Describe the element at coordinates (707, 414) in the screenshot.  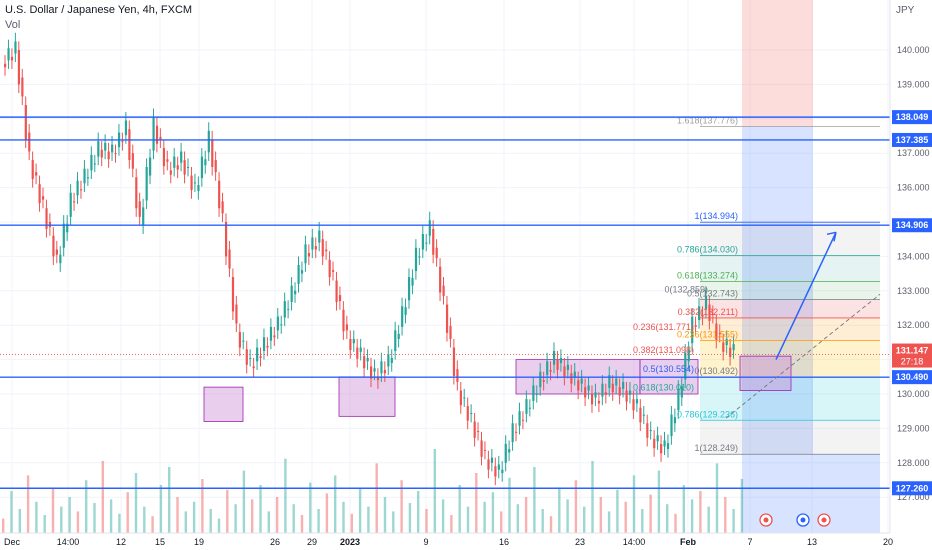
I see `fib-label: 0.786(129.236)` at that location.